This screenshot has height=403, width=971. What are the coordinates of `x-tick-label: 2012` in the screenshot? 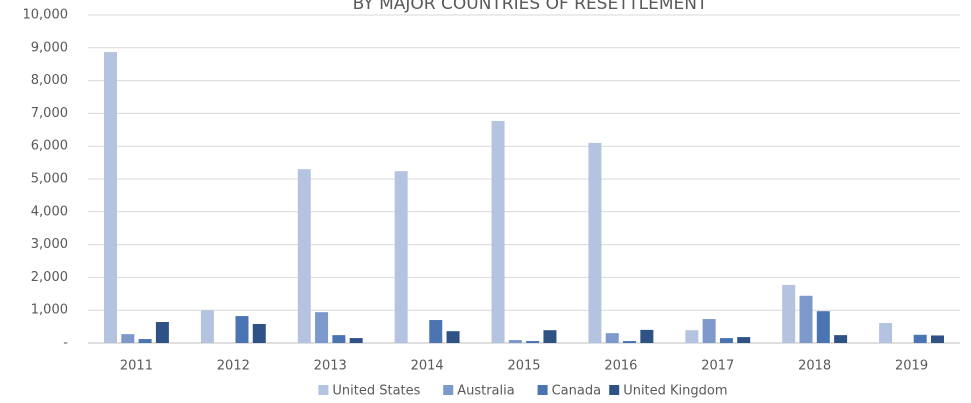 It's located at (233, 366).